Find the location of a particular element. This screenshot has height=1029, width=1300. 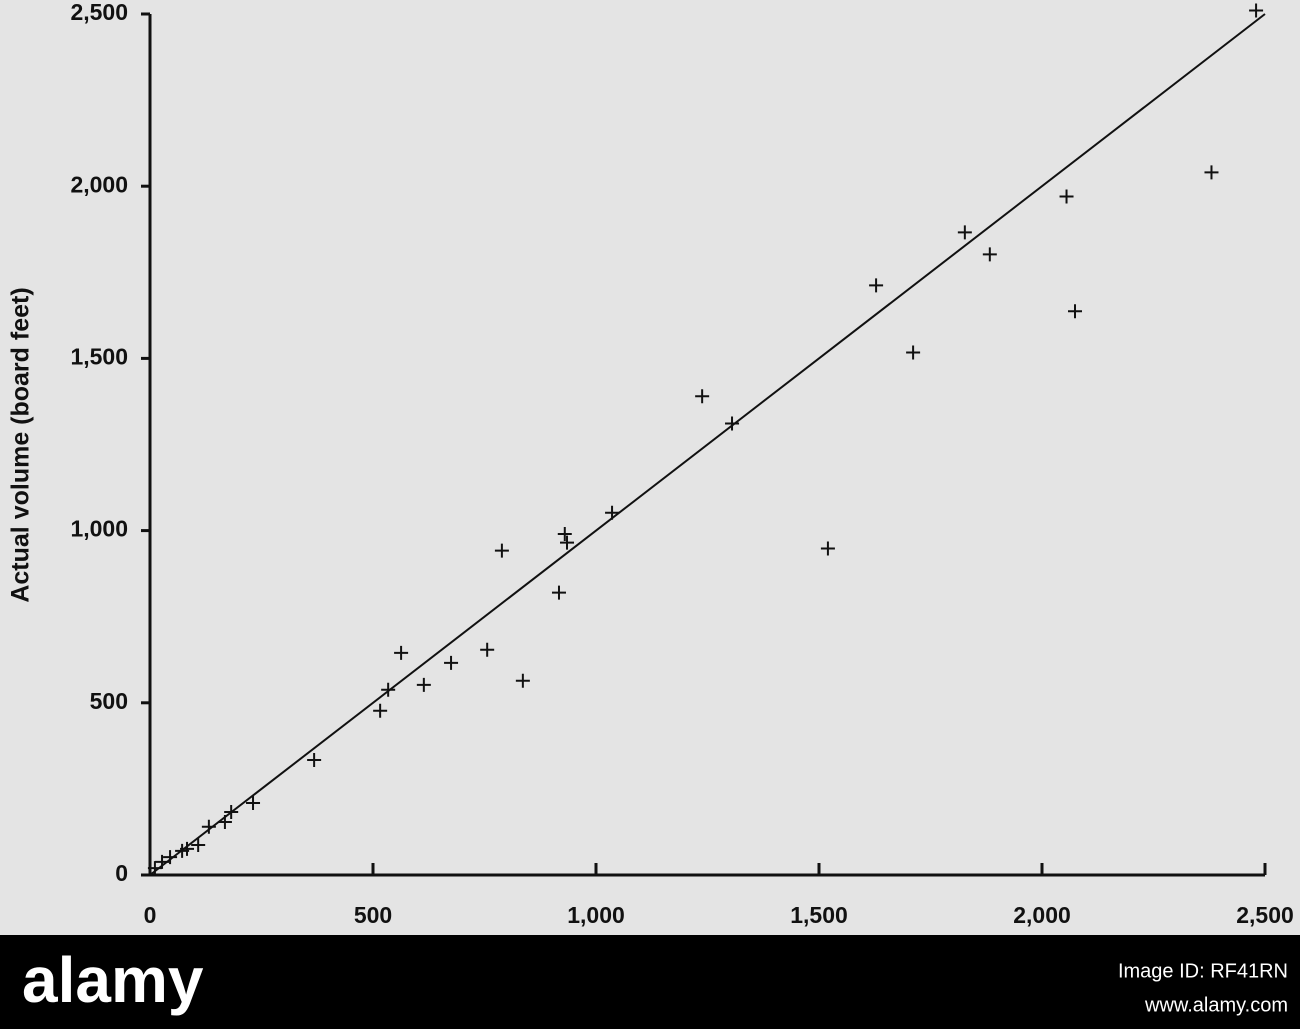

y-tick-label: 1,000 is located at coordinates (99, 529).